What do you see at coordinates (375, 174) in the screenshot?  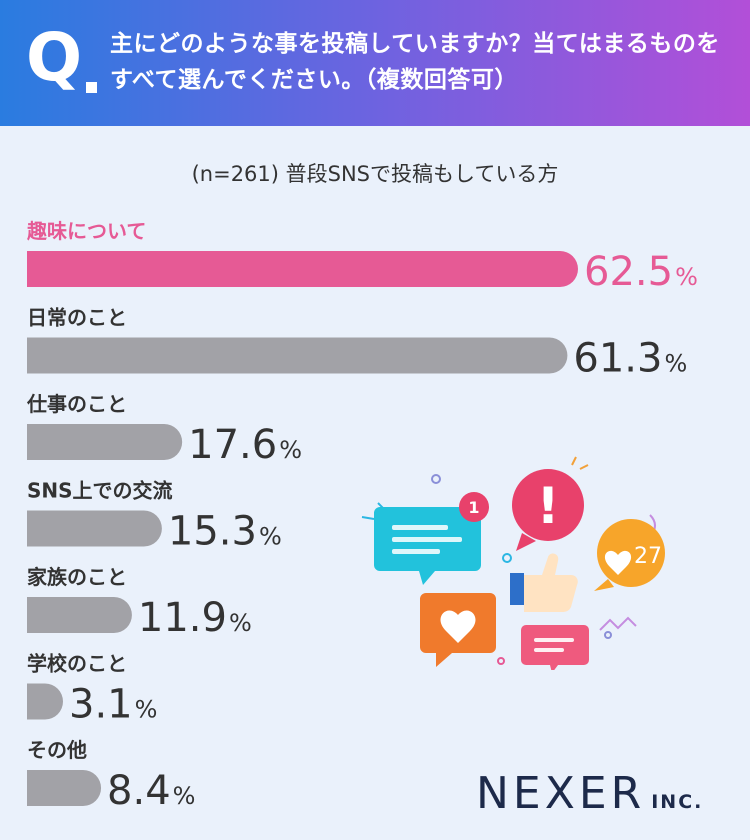 I see `chart-subtitle: (n=261) 普段SNSで投稿もしている方` at bounding box center [375, 174].